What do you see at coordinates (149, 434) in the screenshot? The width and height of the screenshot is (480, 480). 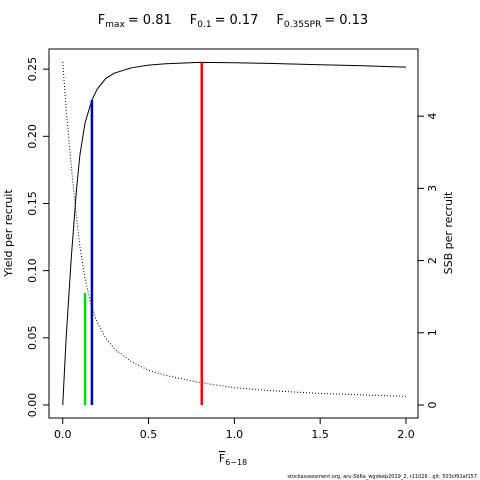 I see `x-tick-label: 0.5` at bounding box center [149, 434].